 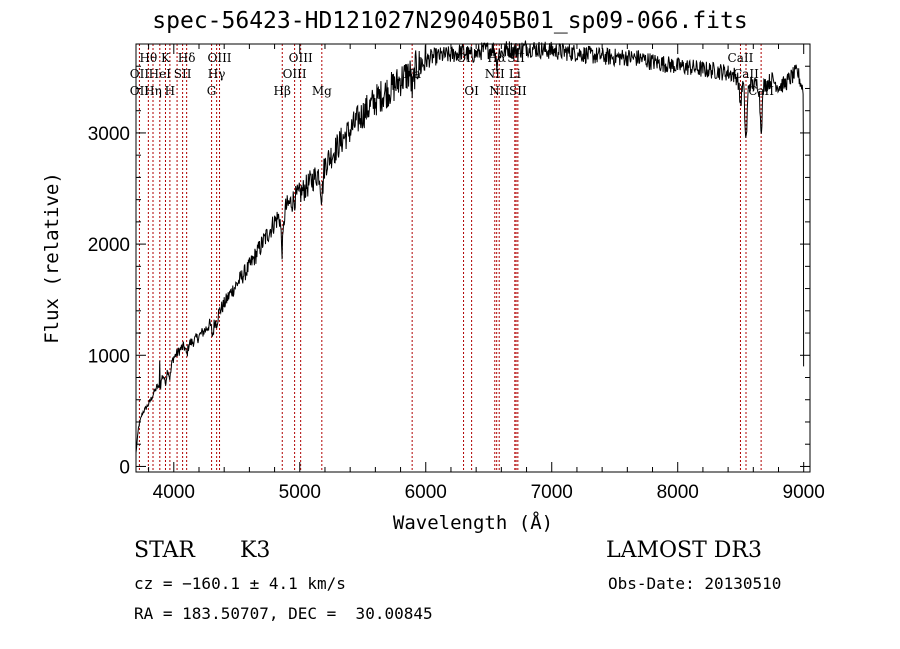 I want to click on line-label: Hβ, so click(x=282, y=91).